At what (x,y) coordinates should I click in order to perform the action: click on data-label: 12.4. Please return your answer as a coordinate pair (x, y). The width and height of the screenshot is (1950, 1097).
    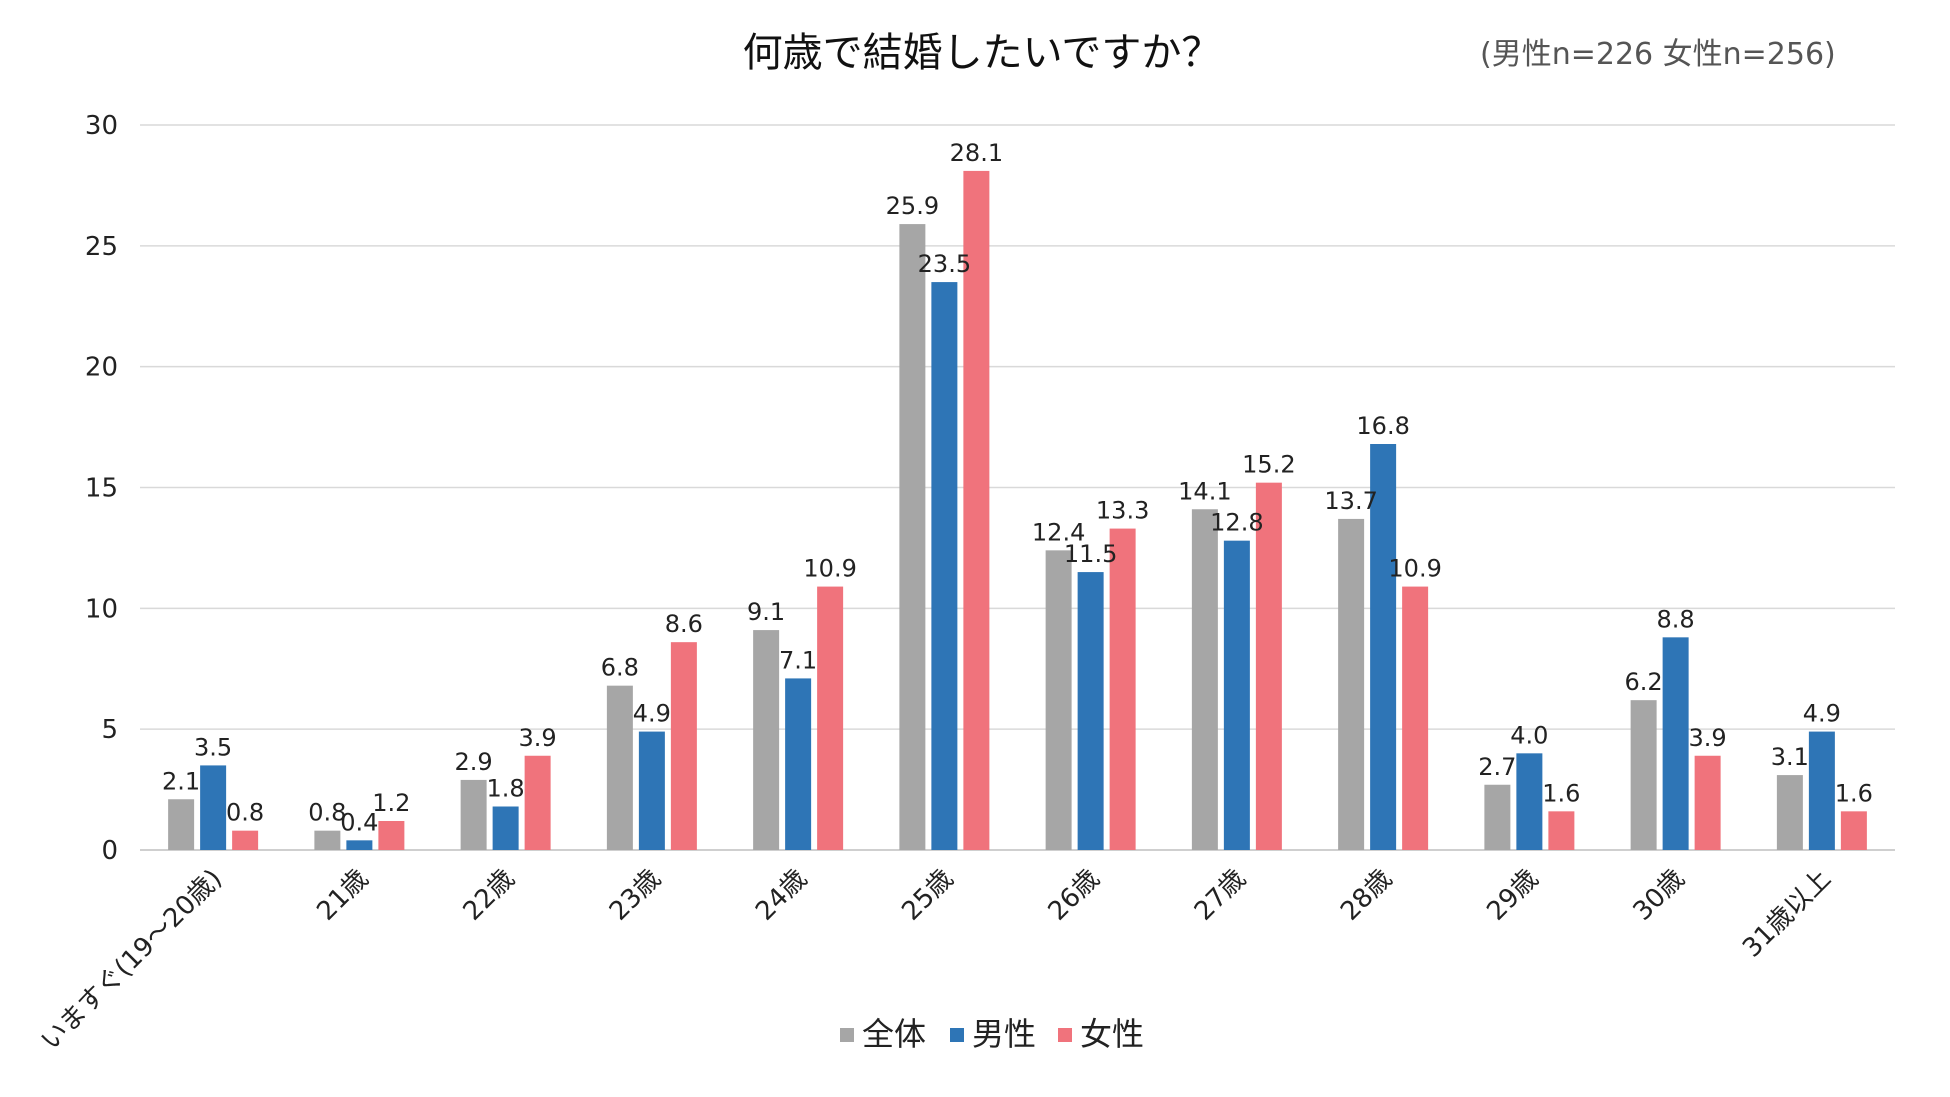
    Looking at the image, I should click on (1058, 532).